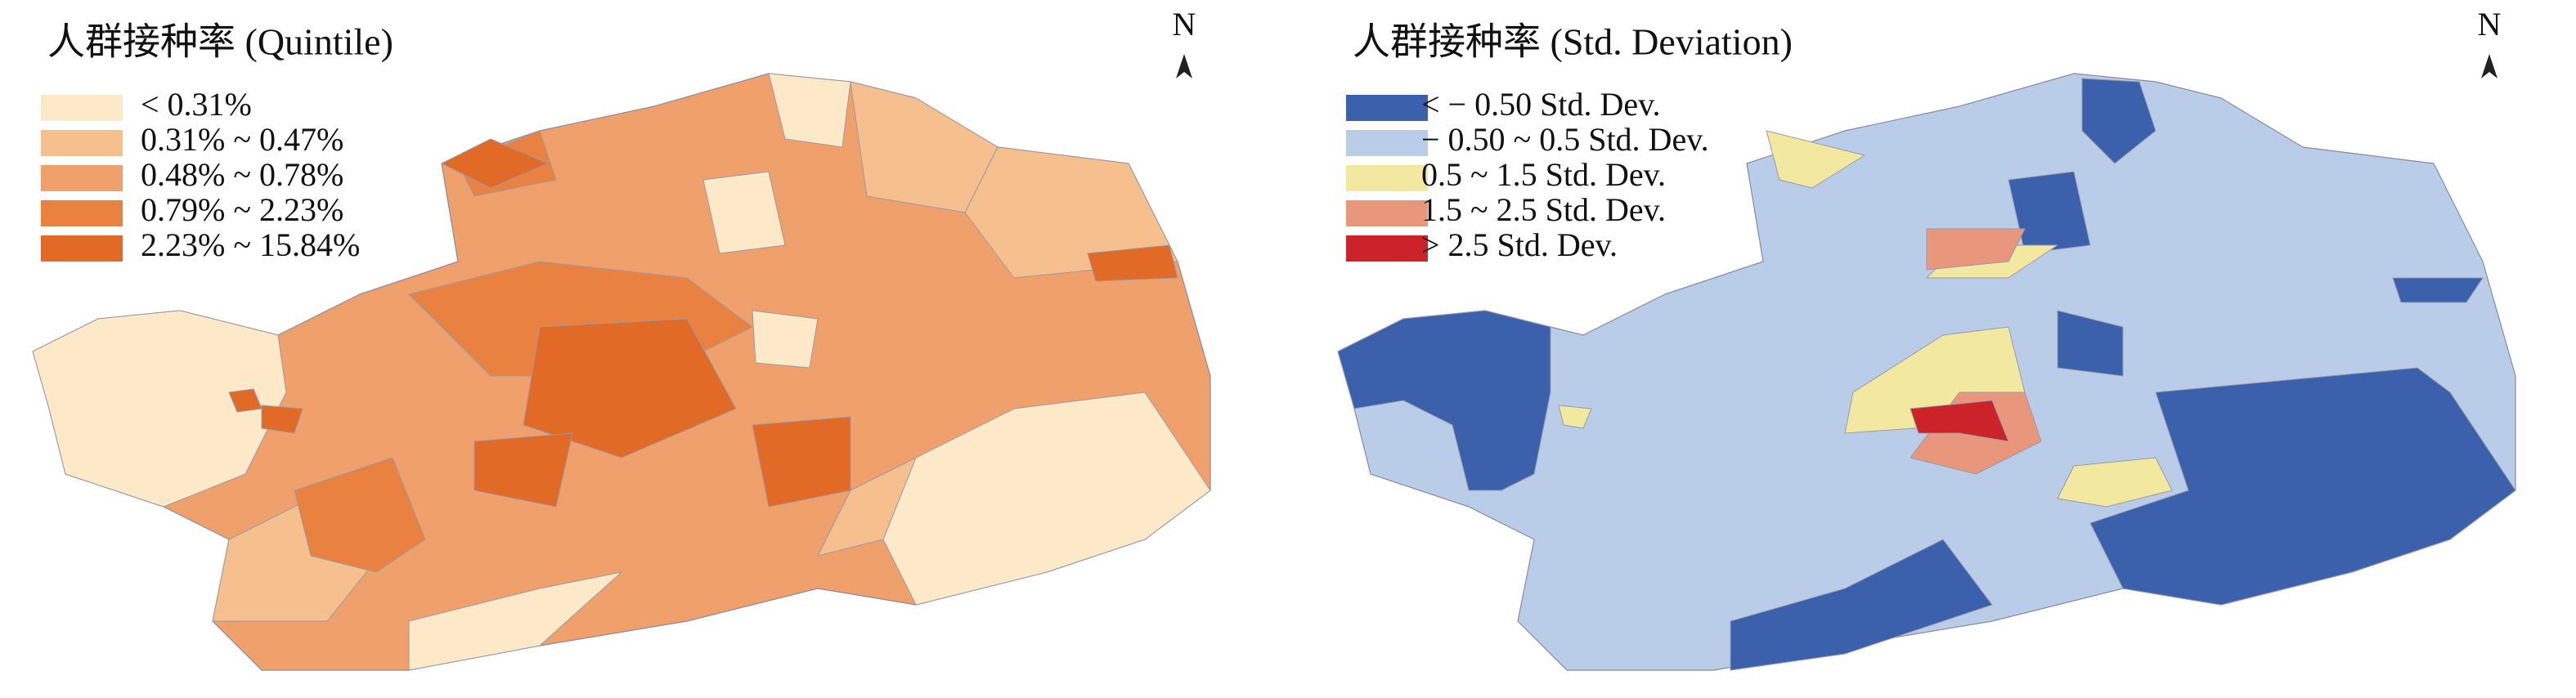 This screenshot has height=698, width=2576. Describe the element at coordinates (250, 244) in the screenshot. I see `legend-label: 2.23% ~ 15.84%` at that location.